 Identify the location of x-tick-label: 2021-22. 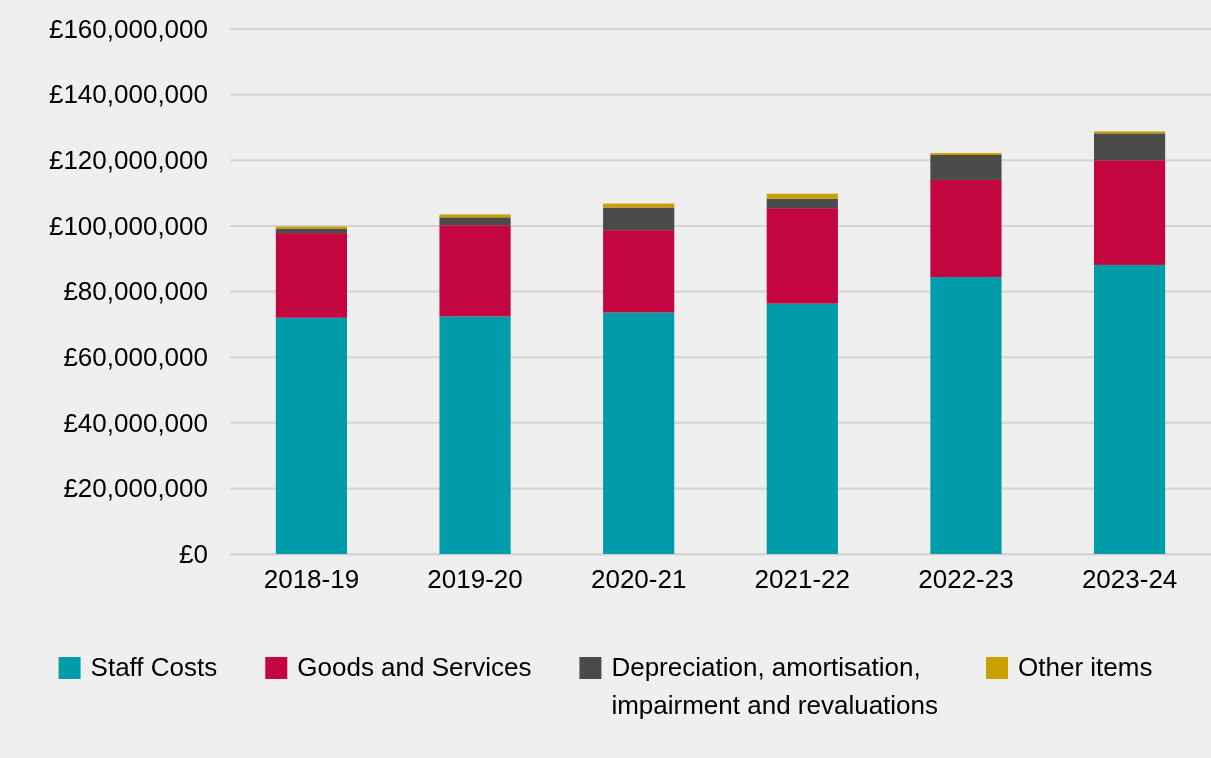
(802, 579).